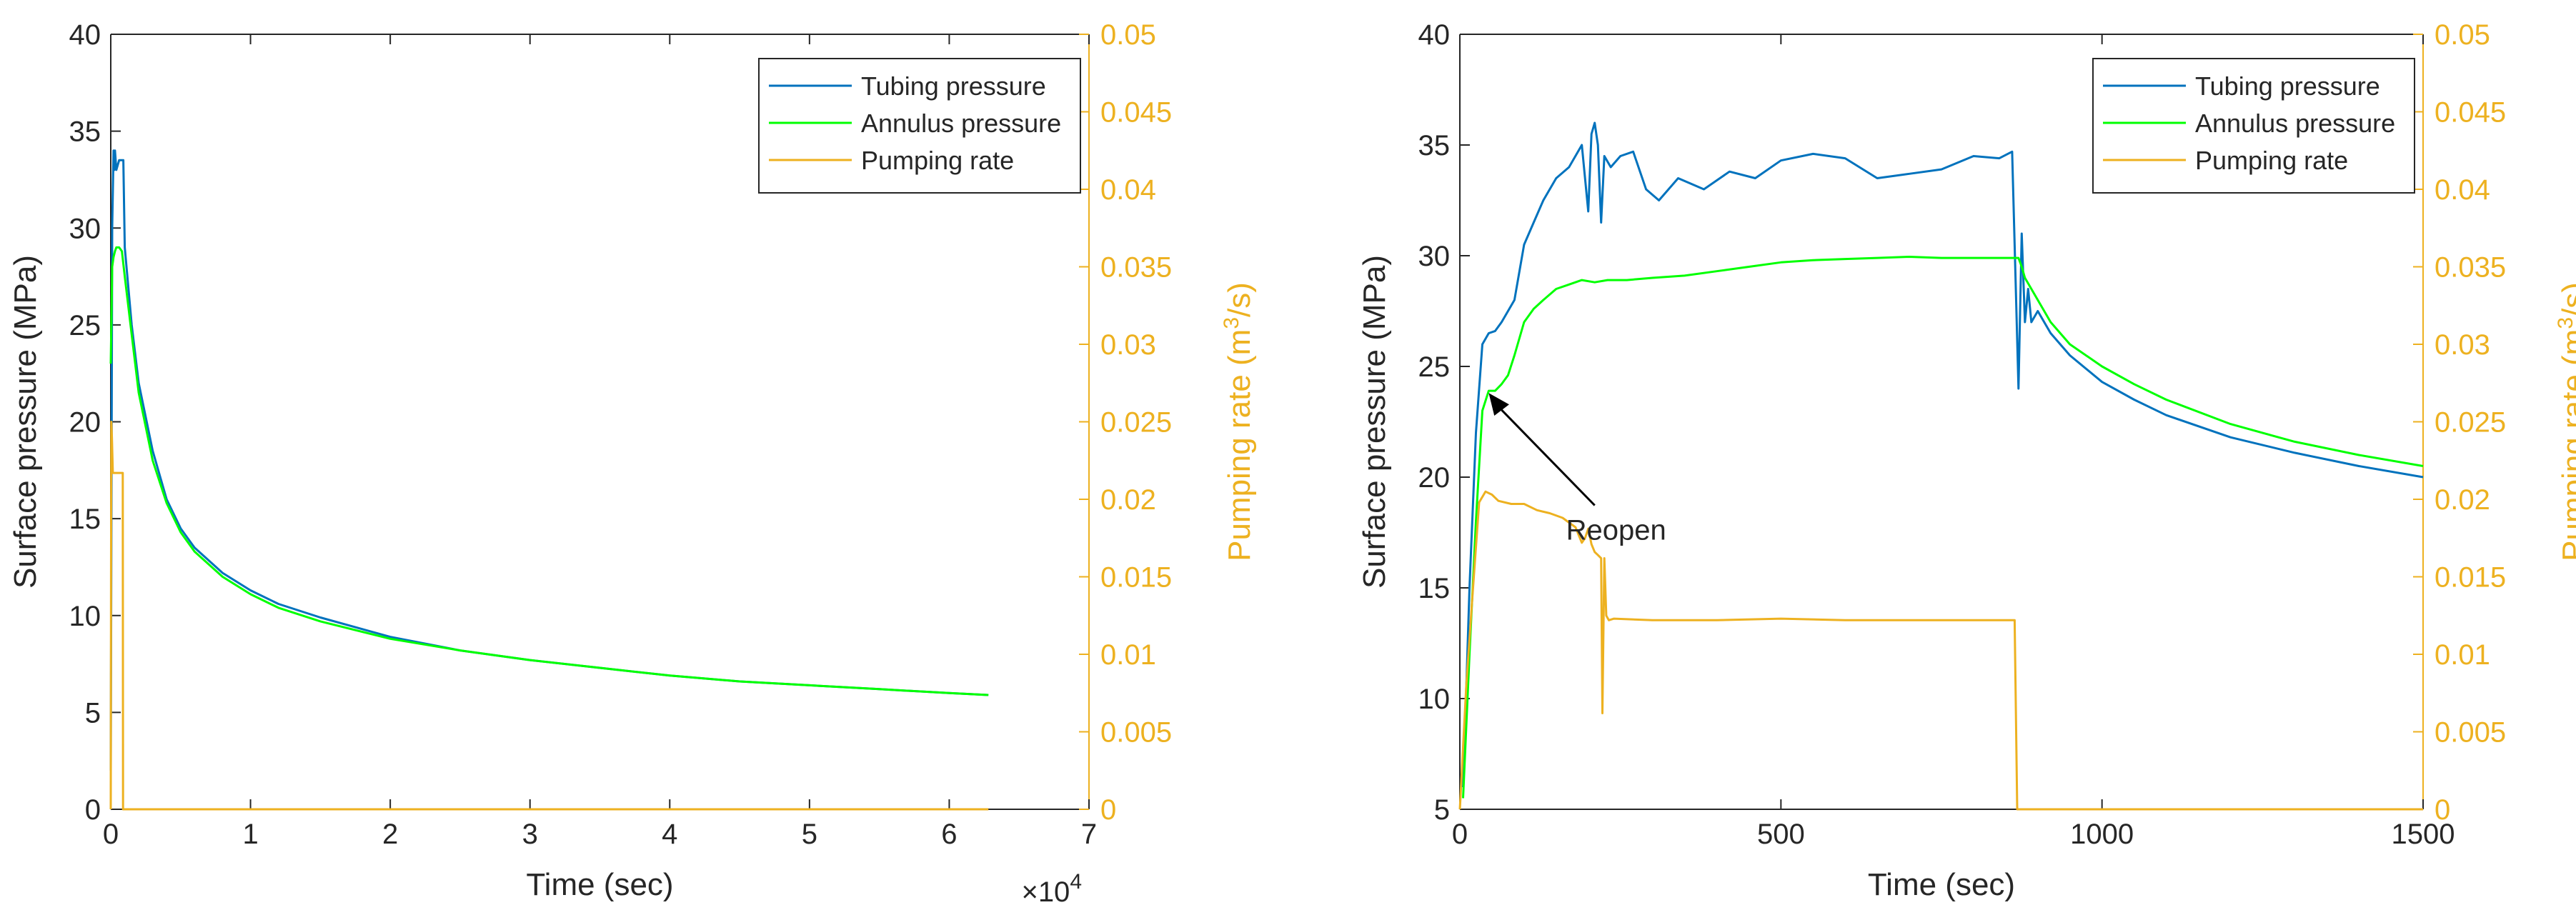 The width and height of the screenshot is (2576, 920). I want to click on annotation-text: Reopen, so click(1616, 530).